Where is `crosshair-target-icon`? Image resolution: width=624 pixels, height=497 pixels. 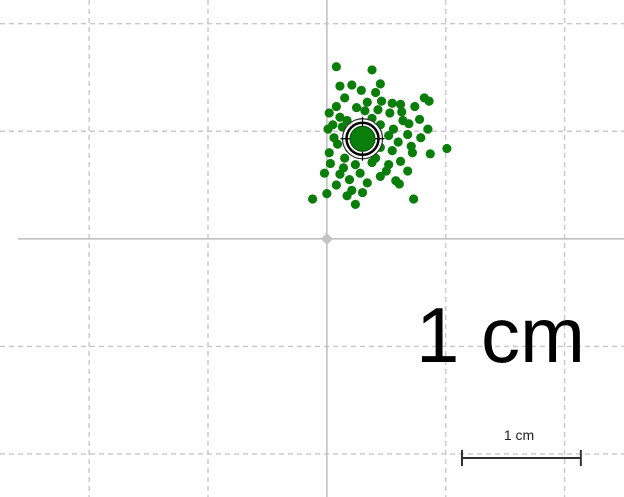 crosshair-target-icon is located at coordinates (362, 138).